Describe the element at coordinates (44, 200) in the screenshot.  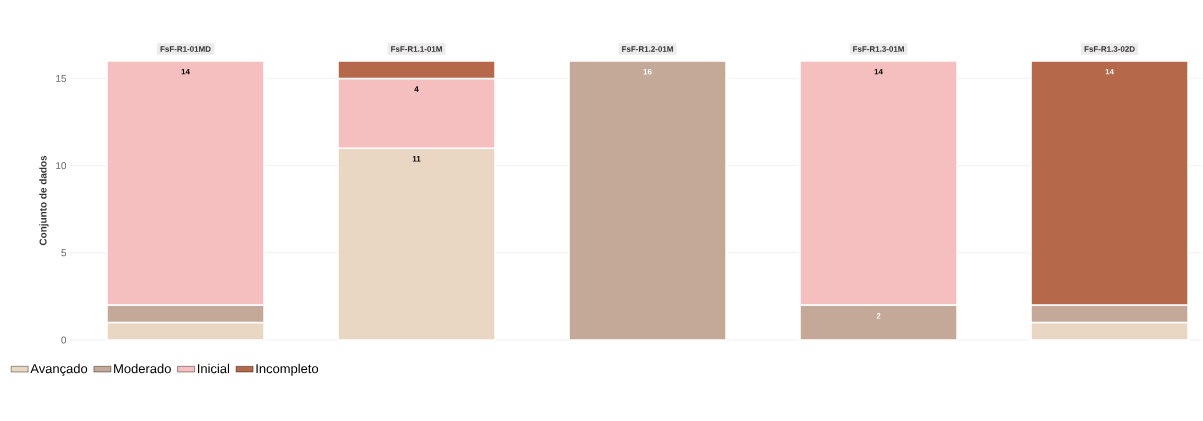
I see `y-axis-title: Conjunto de dados` at that location.